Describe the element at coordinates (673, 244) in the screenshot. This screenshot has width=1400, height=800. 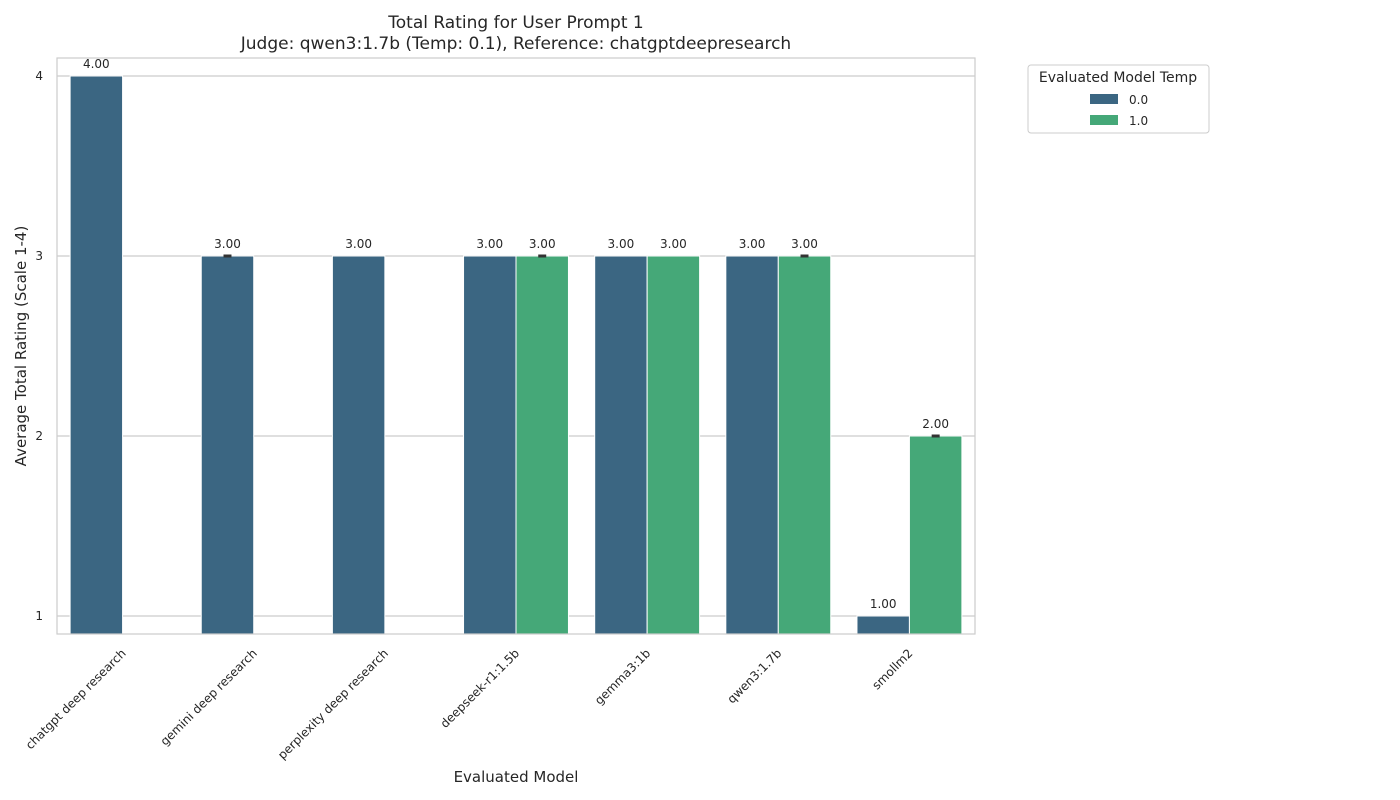
I see `data-label-4-series-1: 3.00` at that location.